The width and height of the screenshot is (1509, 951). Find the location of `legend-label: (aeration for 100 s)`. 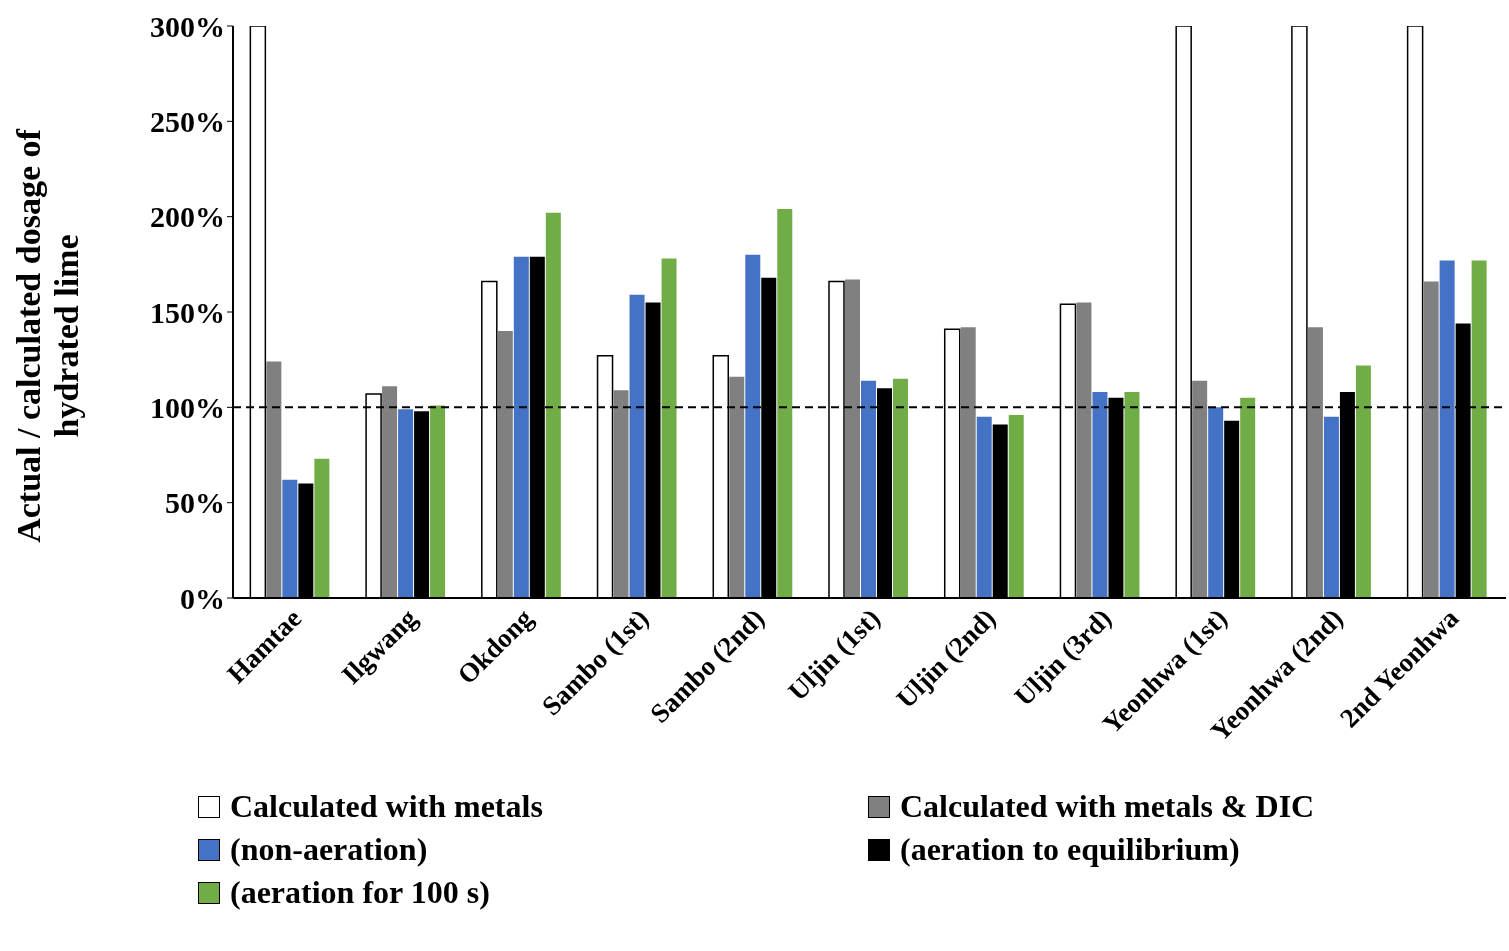

legend-label: (aeration for 100 s) is located at coordinates (360, 892).